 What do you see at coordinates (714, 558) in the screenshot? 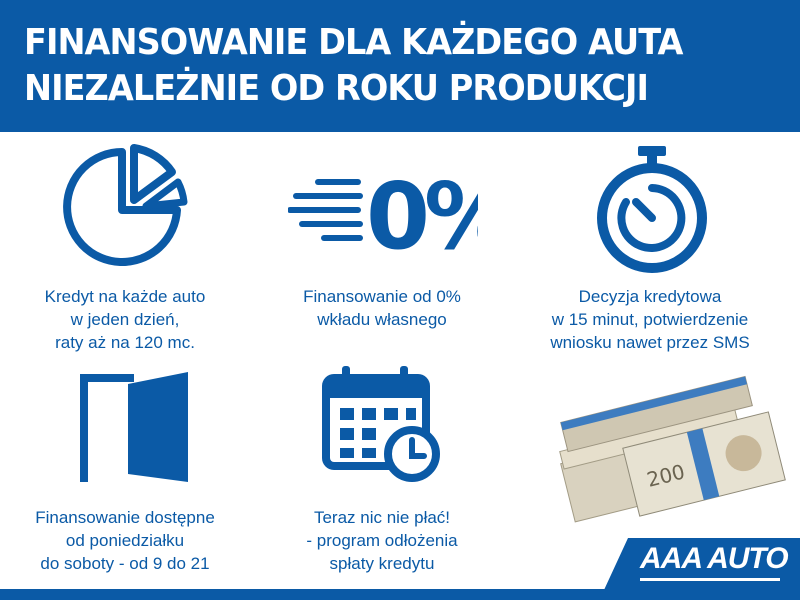
I see `logo-text: AAA AUTO` at bounding box center [714, 558].